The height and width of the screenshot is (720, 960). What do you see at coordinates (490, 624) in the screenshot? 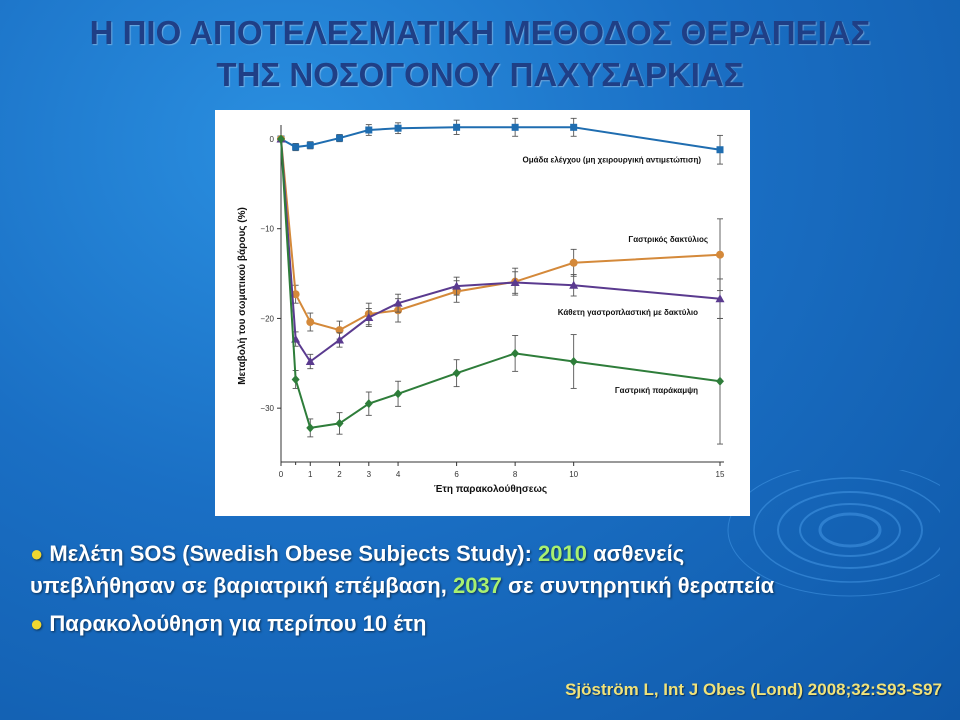
I see `bullet-item-follow-up: ● Παρακολούθηση για περίπου 10 έτη` at bounding box center [490, 624].